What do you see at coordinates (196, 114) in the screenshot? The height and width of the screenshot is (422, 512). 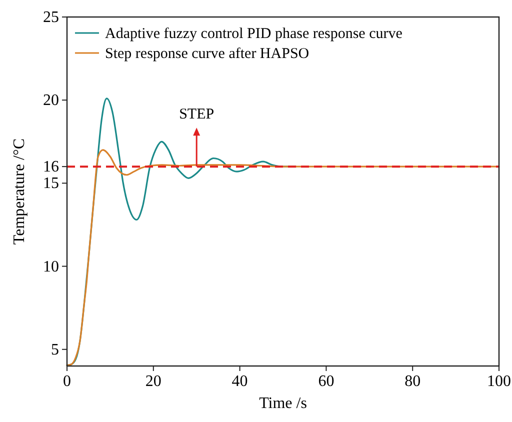 I see `annotation: STEP` at bounding box center [196, 114].